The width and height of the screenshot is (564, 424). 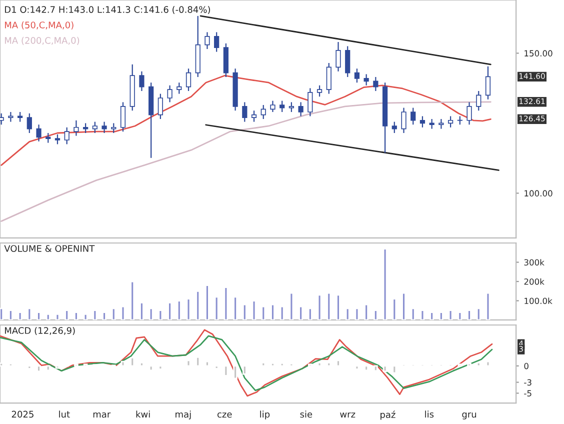 I want to click on x-tick-label: 2025, so click(x=23, y=414).